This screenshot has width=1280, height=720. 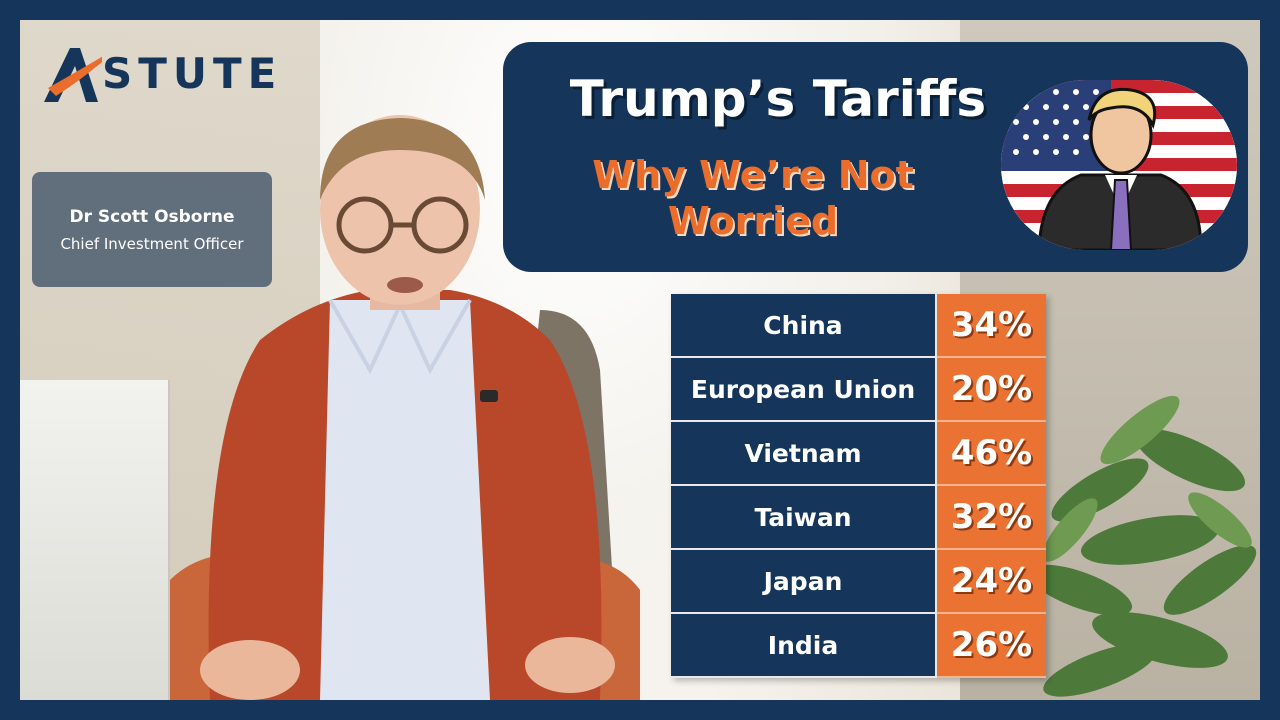 What do you see at coordinates (192, 73) in the screenshot?
I see `logo-text: STUTE` at bounding box center [192, 73].